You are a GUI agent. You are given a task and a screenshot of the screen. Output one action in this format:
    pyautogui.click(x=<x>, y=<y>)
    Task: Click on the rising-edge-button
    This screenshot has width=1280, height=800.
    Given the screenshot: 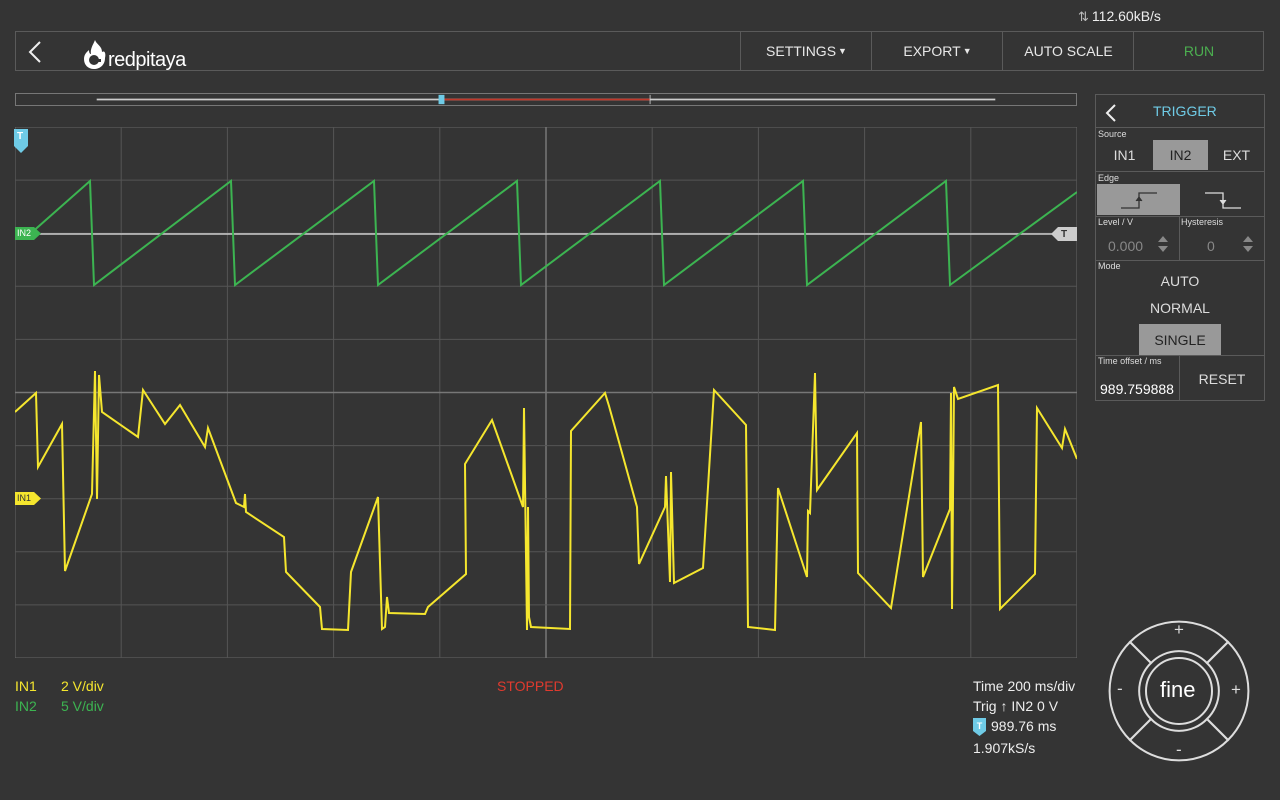 What is the action you would take?
    pyautogui.click(x=1138, y=199)
    